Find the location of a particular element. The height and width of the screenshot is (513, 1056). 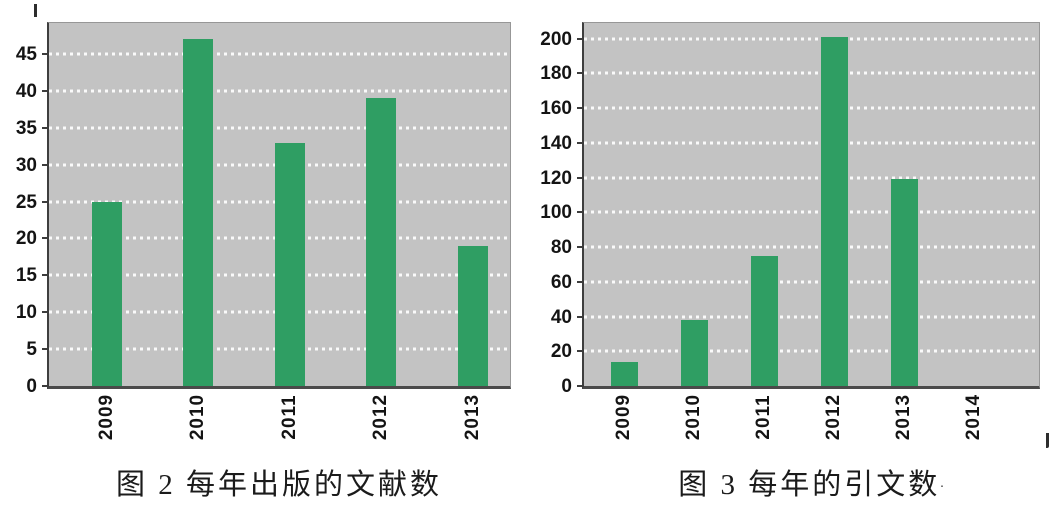

stray-mark-top-left is located at coordinates (35, 10).